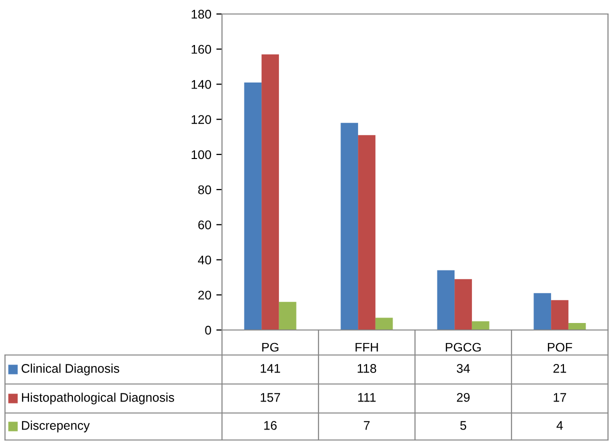 This screenshot has height=446, width=611. What do you see at coordinates (205, 295) in the screenshot?
I see `y-tick-label: 20` at bounding box center [205, 295].